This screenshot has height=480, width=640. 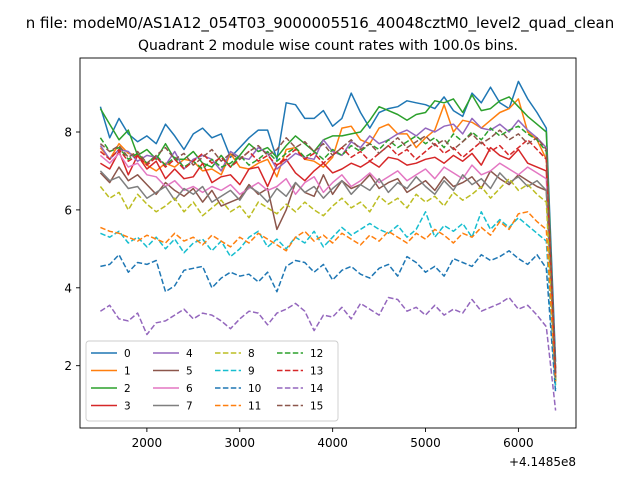 I want to click on x-axis: 2000 3000 4000 5000 6000, so click(x=333, y=439).